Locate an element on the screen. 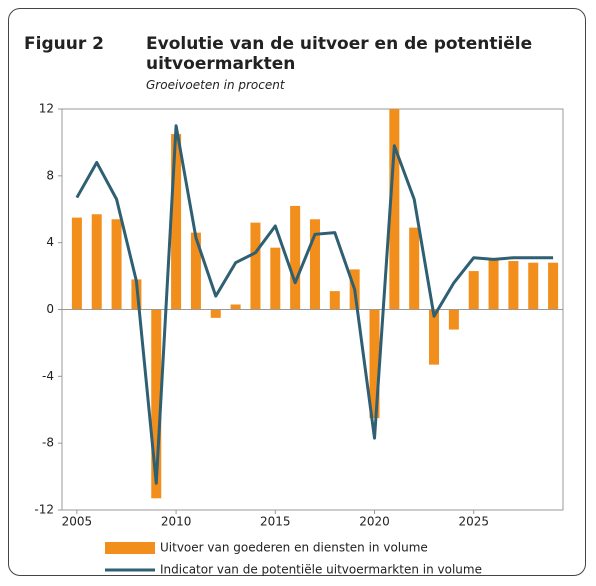 The height and width of the screenshot is (586, 596). legend-swatch is located at coordinates (130, 548).